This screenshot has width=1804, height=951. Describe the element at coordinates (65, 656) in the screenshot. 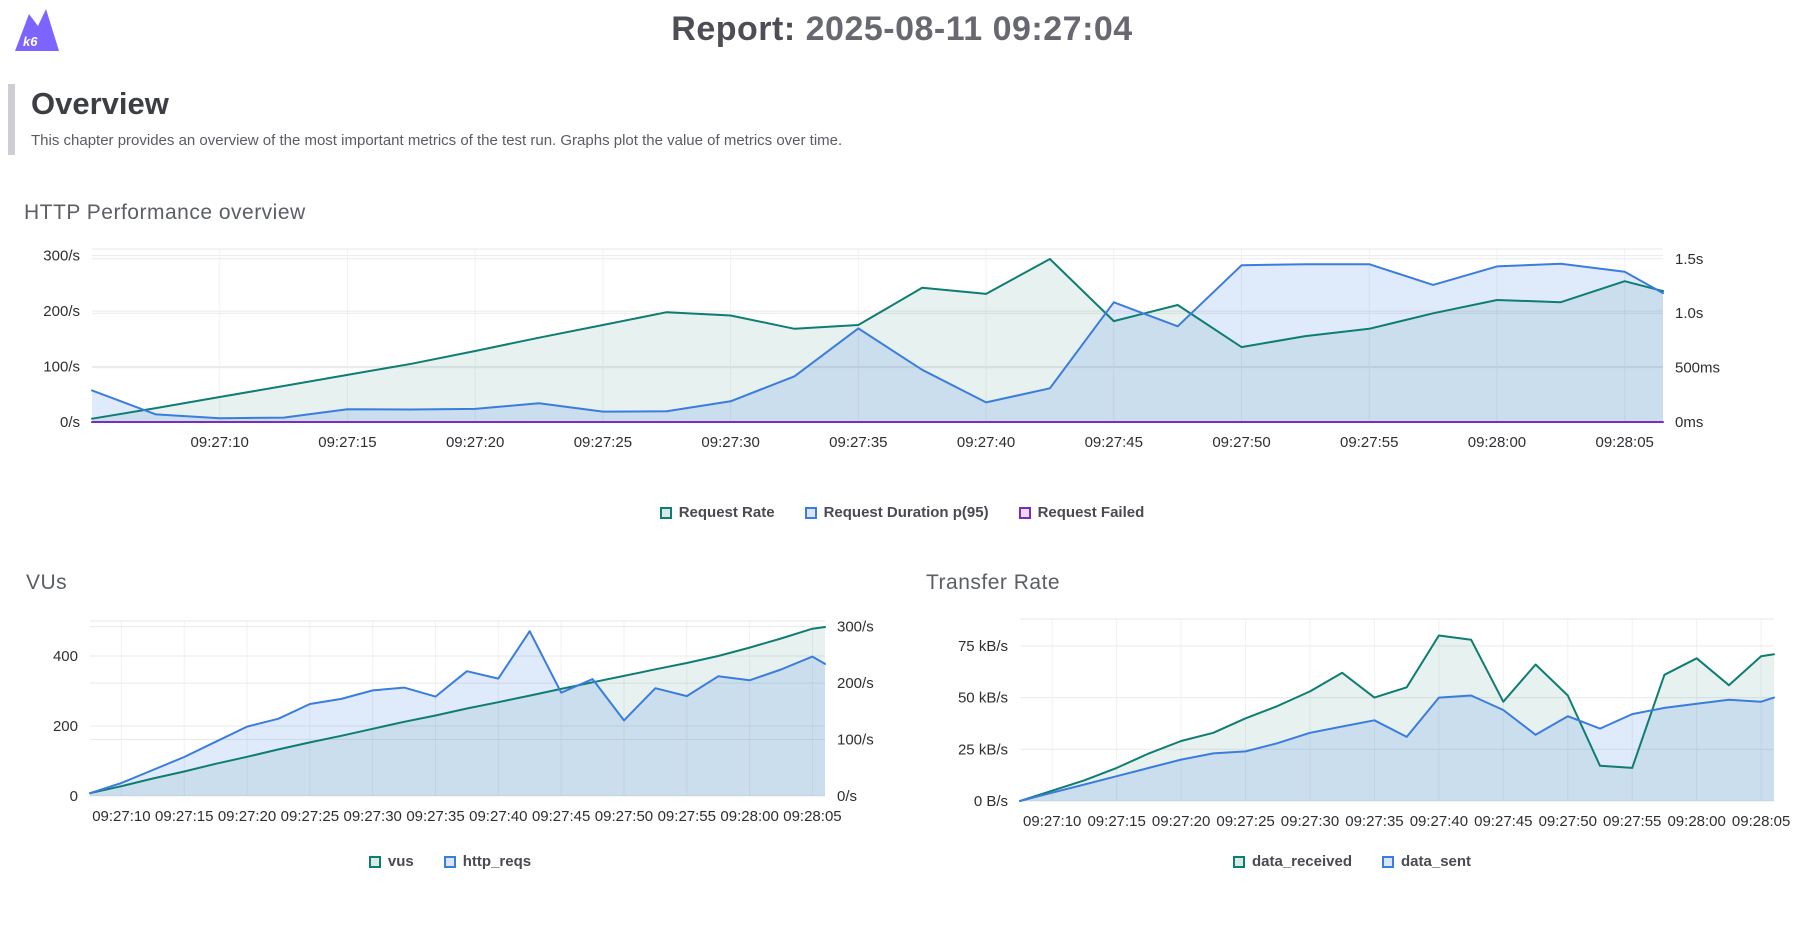

I see `y-tick-label: 400` at that location.